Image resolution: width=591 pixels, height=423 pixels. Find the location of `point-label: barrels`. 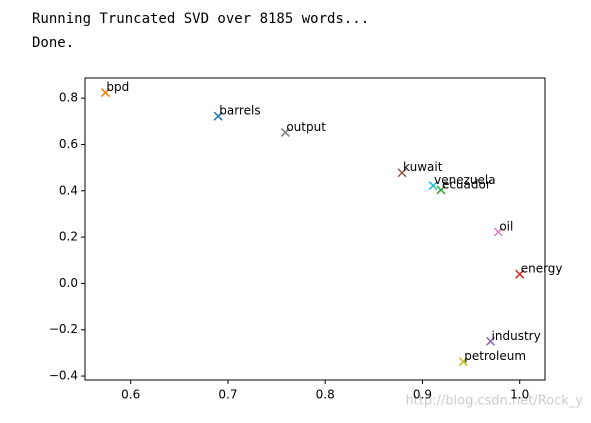

point-label: barrels is located at coordinates (239, 111).